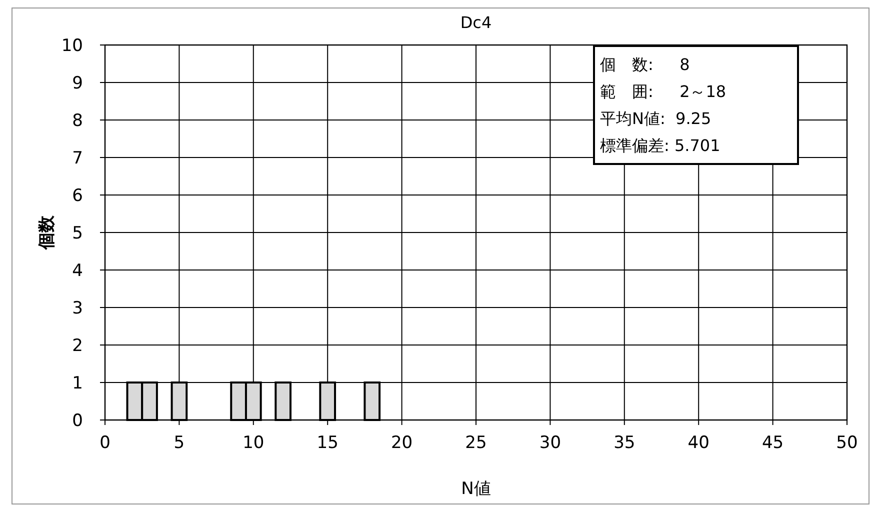  I want to click on x-tick-label: 0, so click(105, 443).